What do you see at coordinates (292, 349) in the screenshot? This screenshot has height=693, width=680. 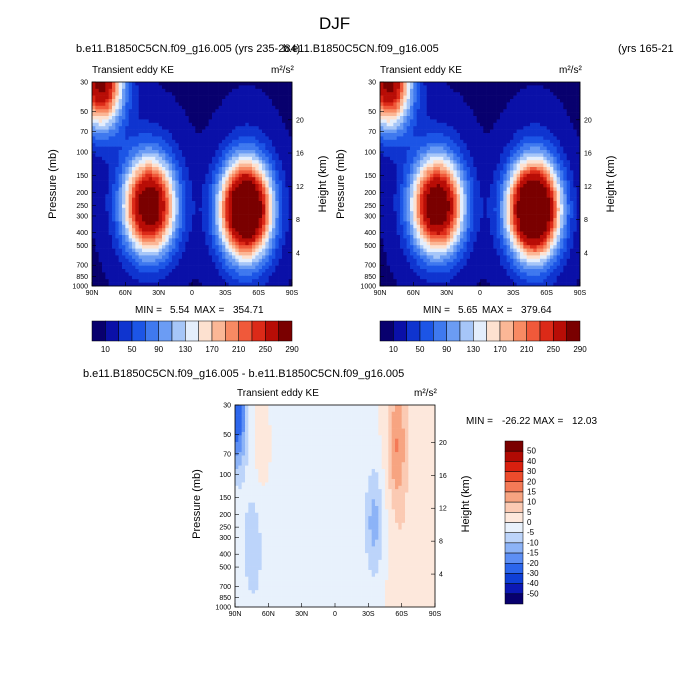 I see `panel1-colorbar-label: 290` at bounding box center [292, 349].